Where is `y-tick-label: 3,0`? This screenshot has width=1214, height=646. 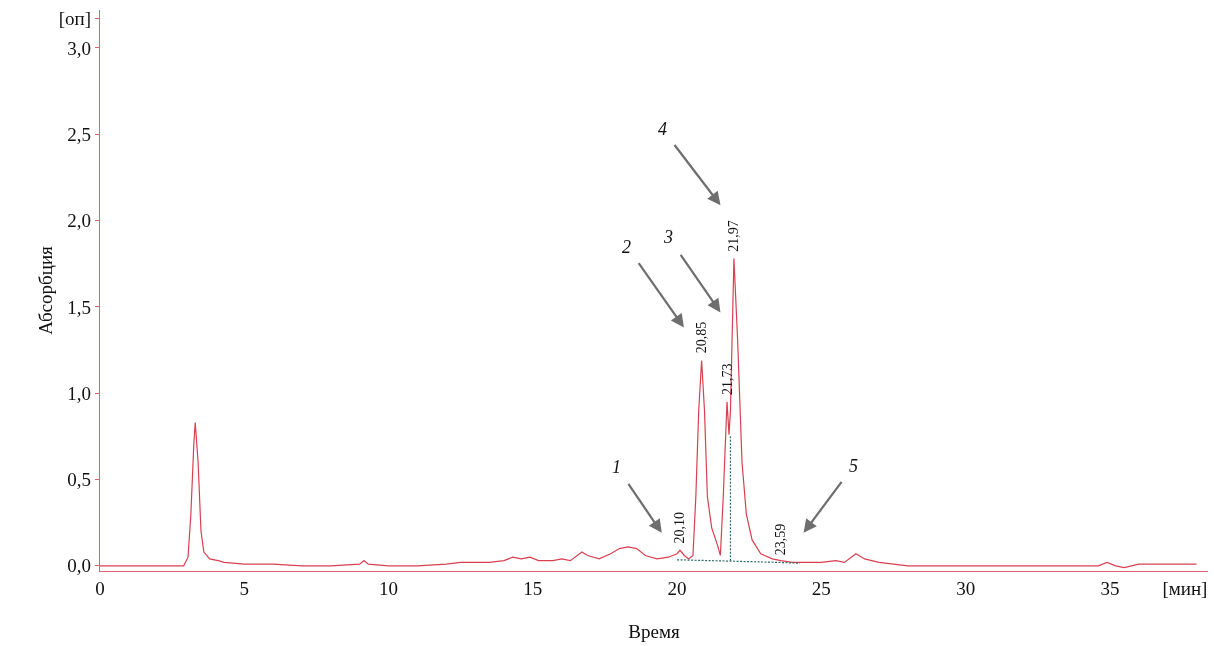 y-tick-label: 3,0 is located at coordinates (79, 48).